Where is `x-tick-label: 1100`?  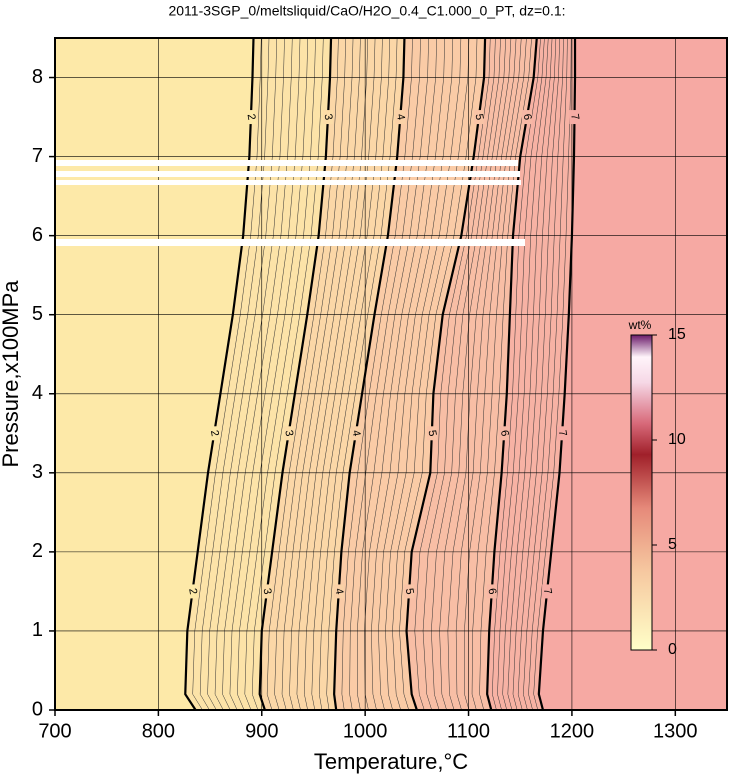 x-tick-label: 1100 is located at coordinates (468, 731).